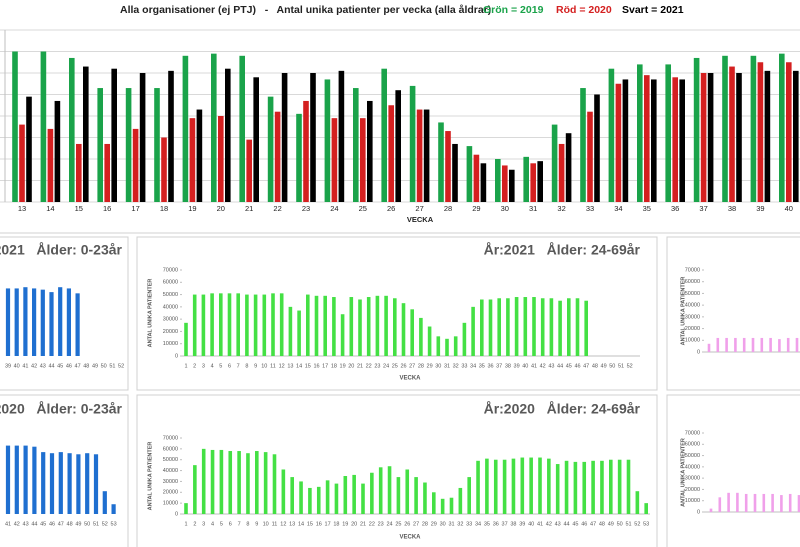 The height and width of the screenshot is (547, 800). Describe the element at coordinates (612, 366) in the screenshot. I see `x-tick-label: 50` at that location.